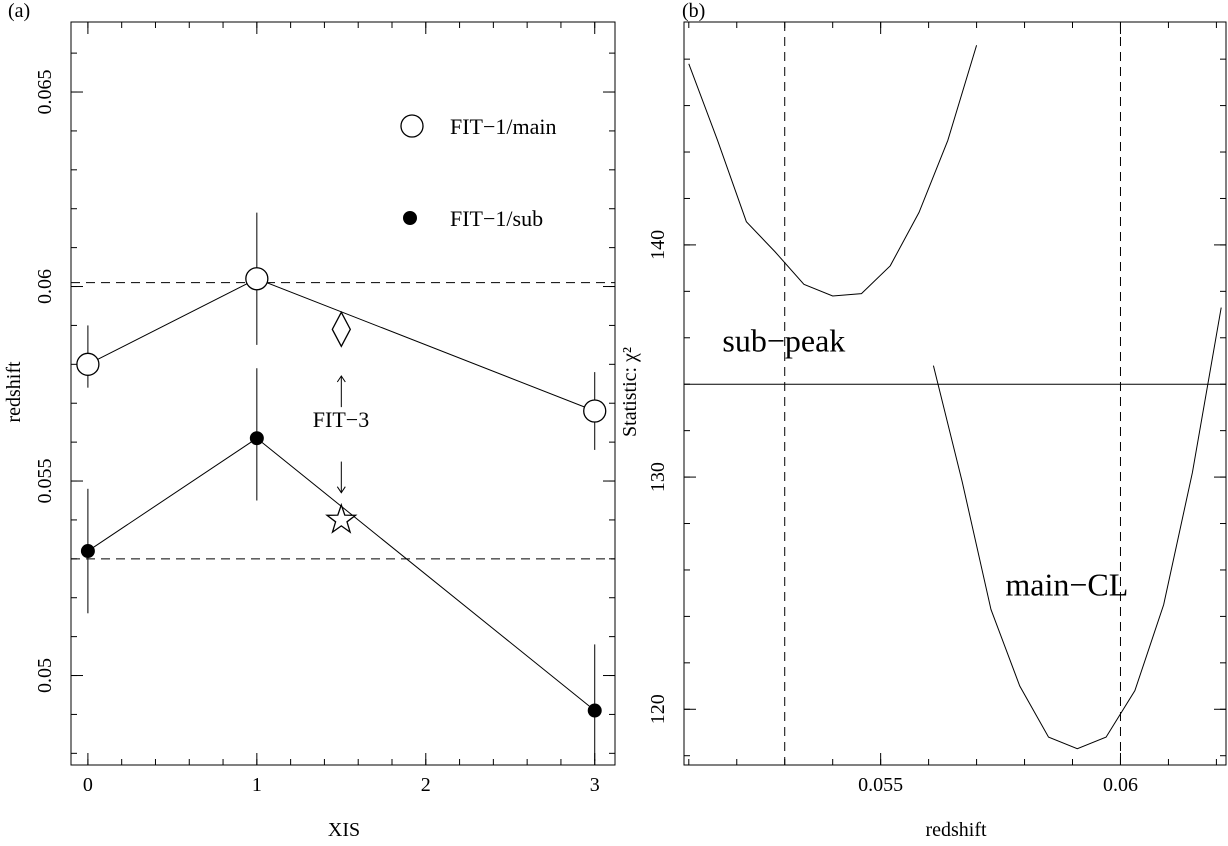  Describe the element at coordinates (45, 286) in the screenshot. I see `y-tick-label: 0.06` at that location.